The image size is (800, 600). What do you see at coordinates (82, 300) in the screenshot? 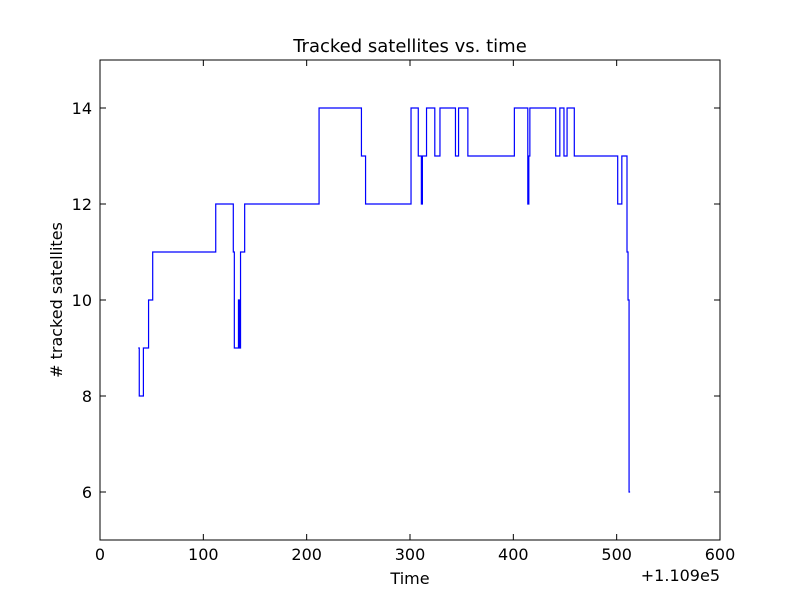
I see `y-tick-label: 10` at bounding box center [82, 300].